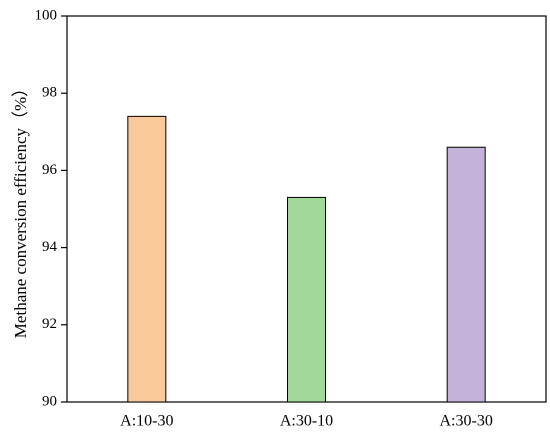 Image resolution: width=550 pixels, height=438 pixels. I want to click on y-tick-label: 90, so click(49, 401).